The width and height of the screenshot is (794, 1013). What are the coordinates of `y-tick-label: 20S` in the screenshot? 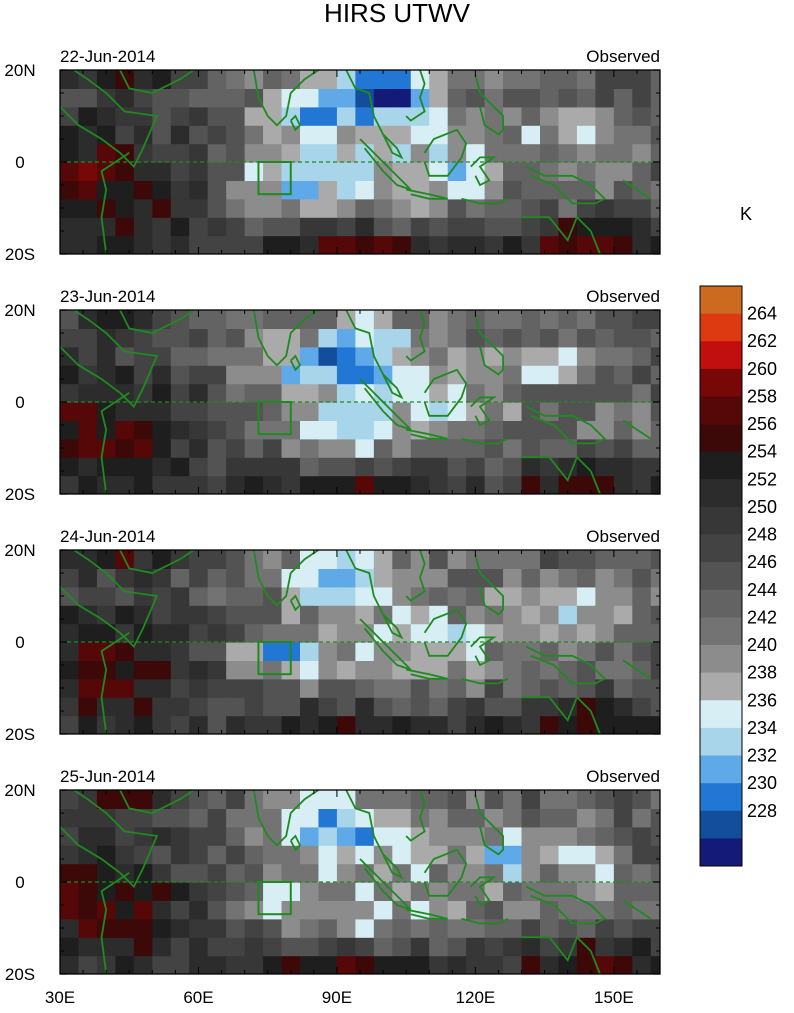 It's located at (20, 254).